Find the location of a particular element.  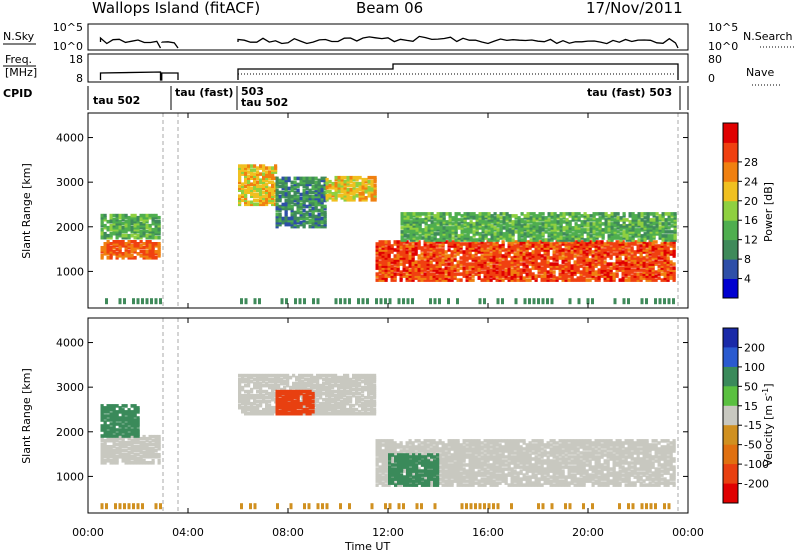

colorbar-swatch is located at coordinates (730, 269).